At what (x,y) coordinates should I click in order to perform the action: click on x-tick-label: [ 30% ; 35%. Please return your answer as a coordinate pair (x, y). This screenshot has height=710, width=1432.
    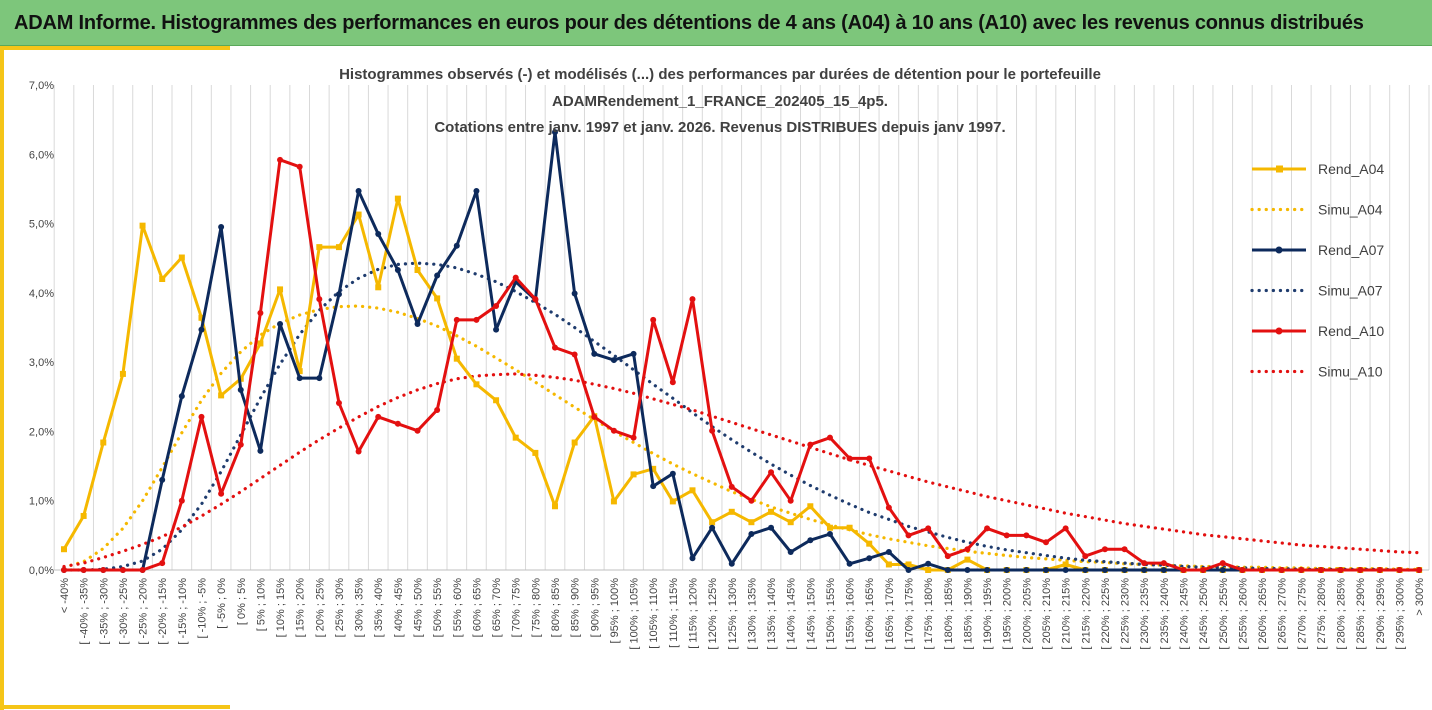
    Looking at the image, I should click on (360, 608).